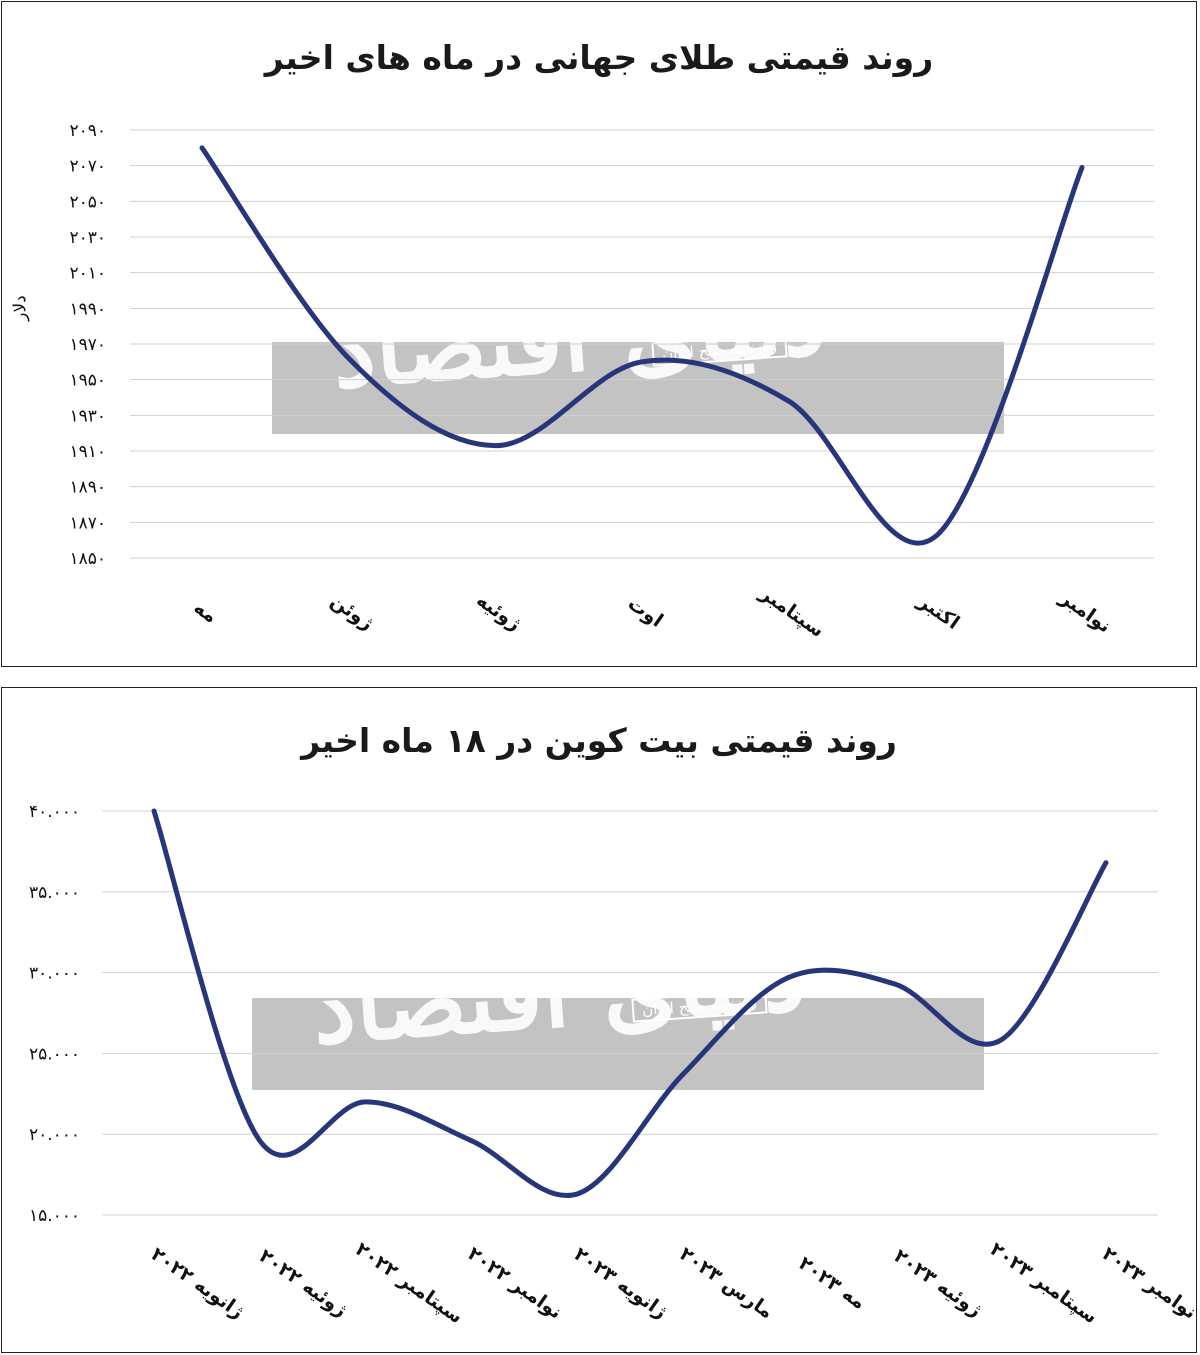  Describe the element at coordinates (599, 740) in the screenshot. I see `bitcoin-chart-title: روند قیمتی بیت کوین در ۱۸ ماه اخیر` at that location.